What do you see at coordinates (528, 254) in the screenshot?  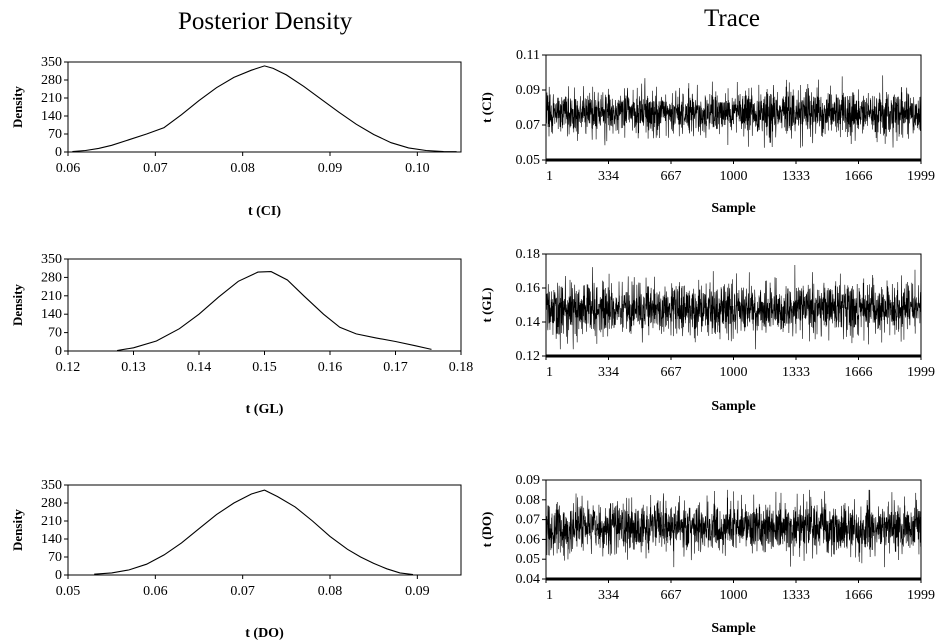 I see `y-tick-label: 0.18` at bounding box center [528, 254].